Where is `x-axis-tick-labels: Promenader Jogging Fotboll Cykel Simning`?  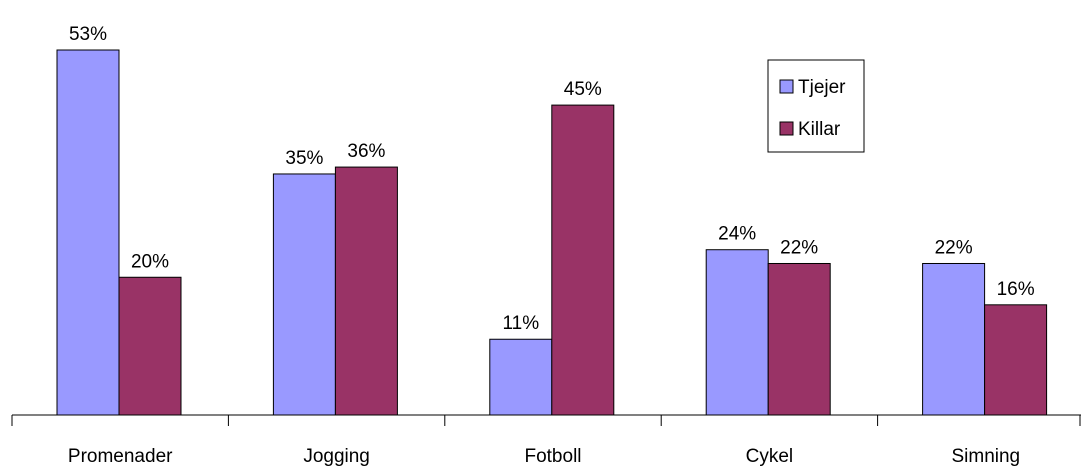
x-axis-tick-labels: Promenader Jogging Fotboll Cykel Simning is located at coordinates (544, 456).